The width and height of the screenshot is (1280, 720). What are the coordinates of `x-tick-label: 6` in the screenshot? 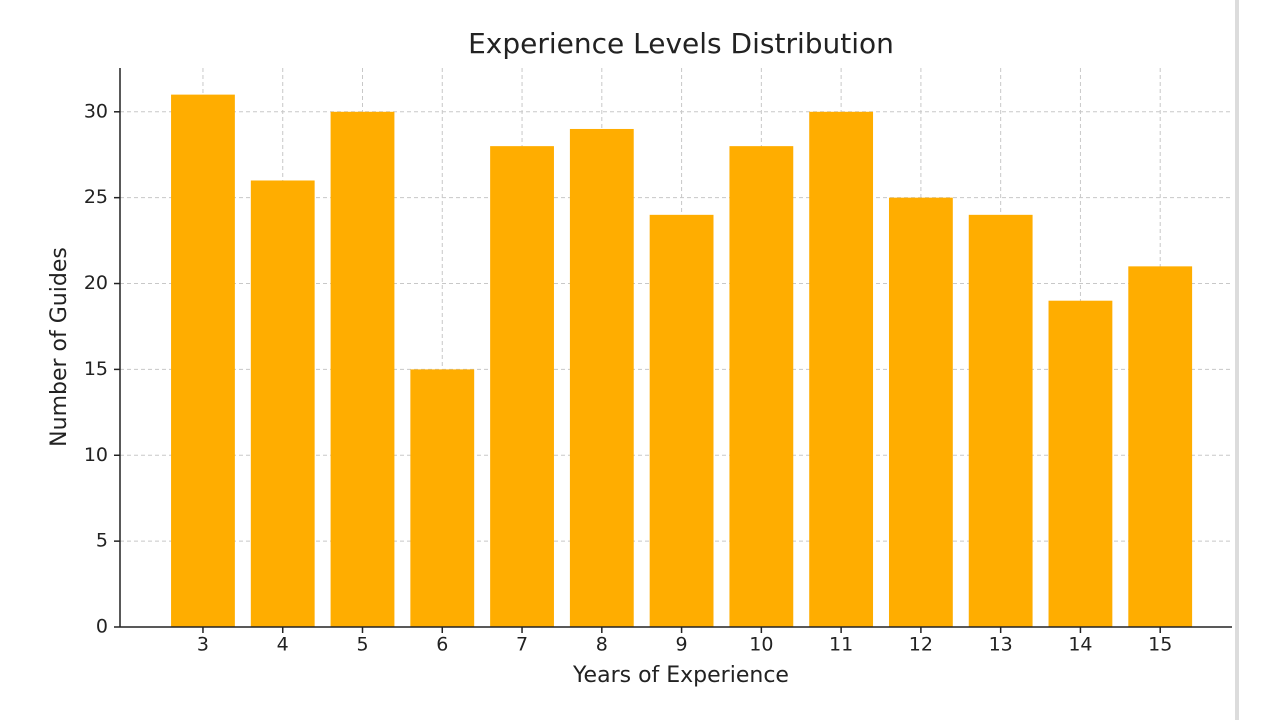 It's located at (442, 645).